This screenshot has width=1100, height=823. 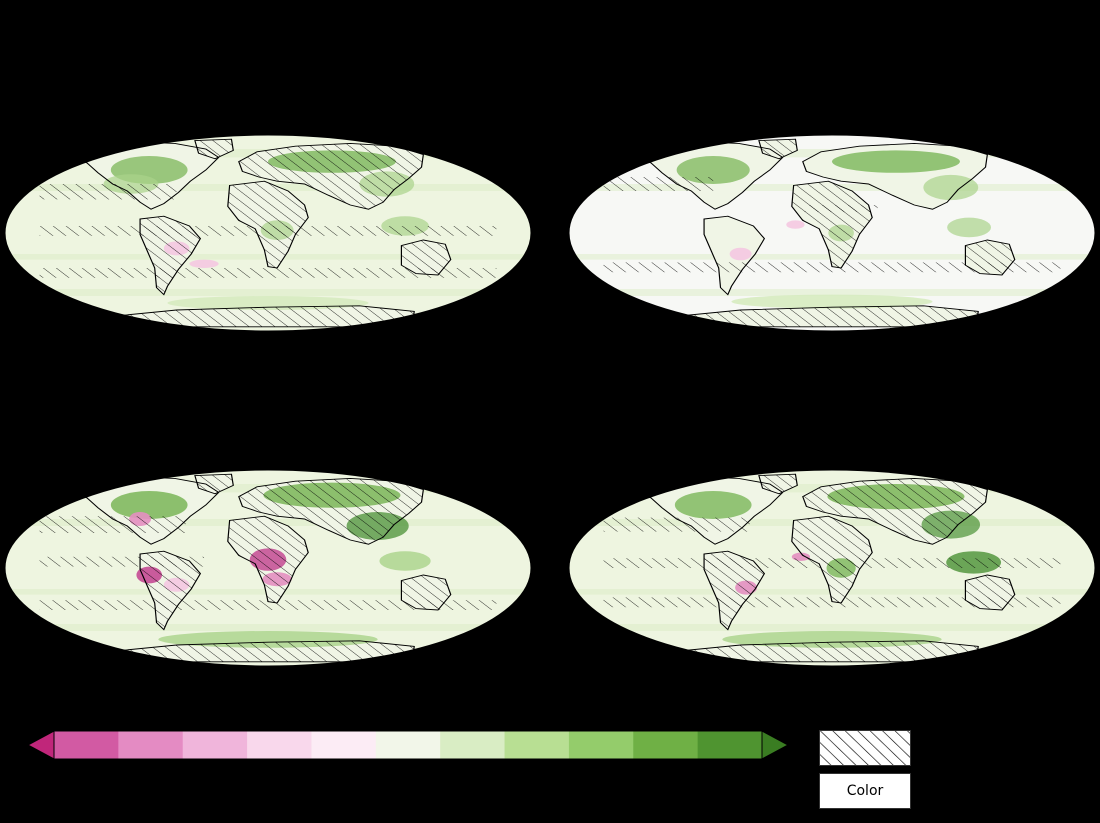 I want to click on pink-anomaly-sahel, so click(x=795, y=224).